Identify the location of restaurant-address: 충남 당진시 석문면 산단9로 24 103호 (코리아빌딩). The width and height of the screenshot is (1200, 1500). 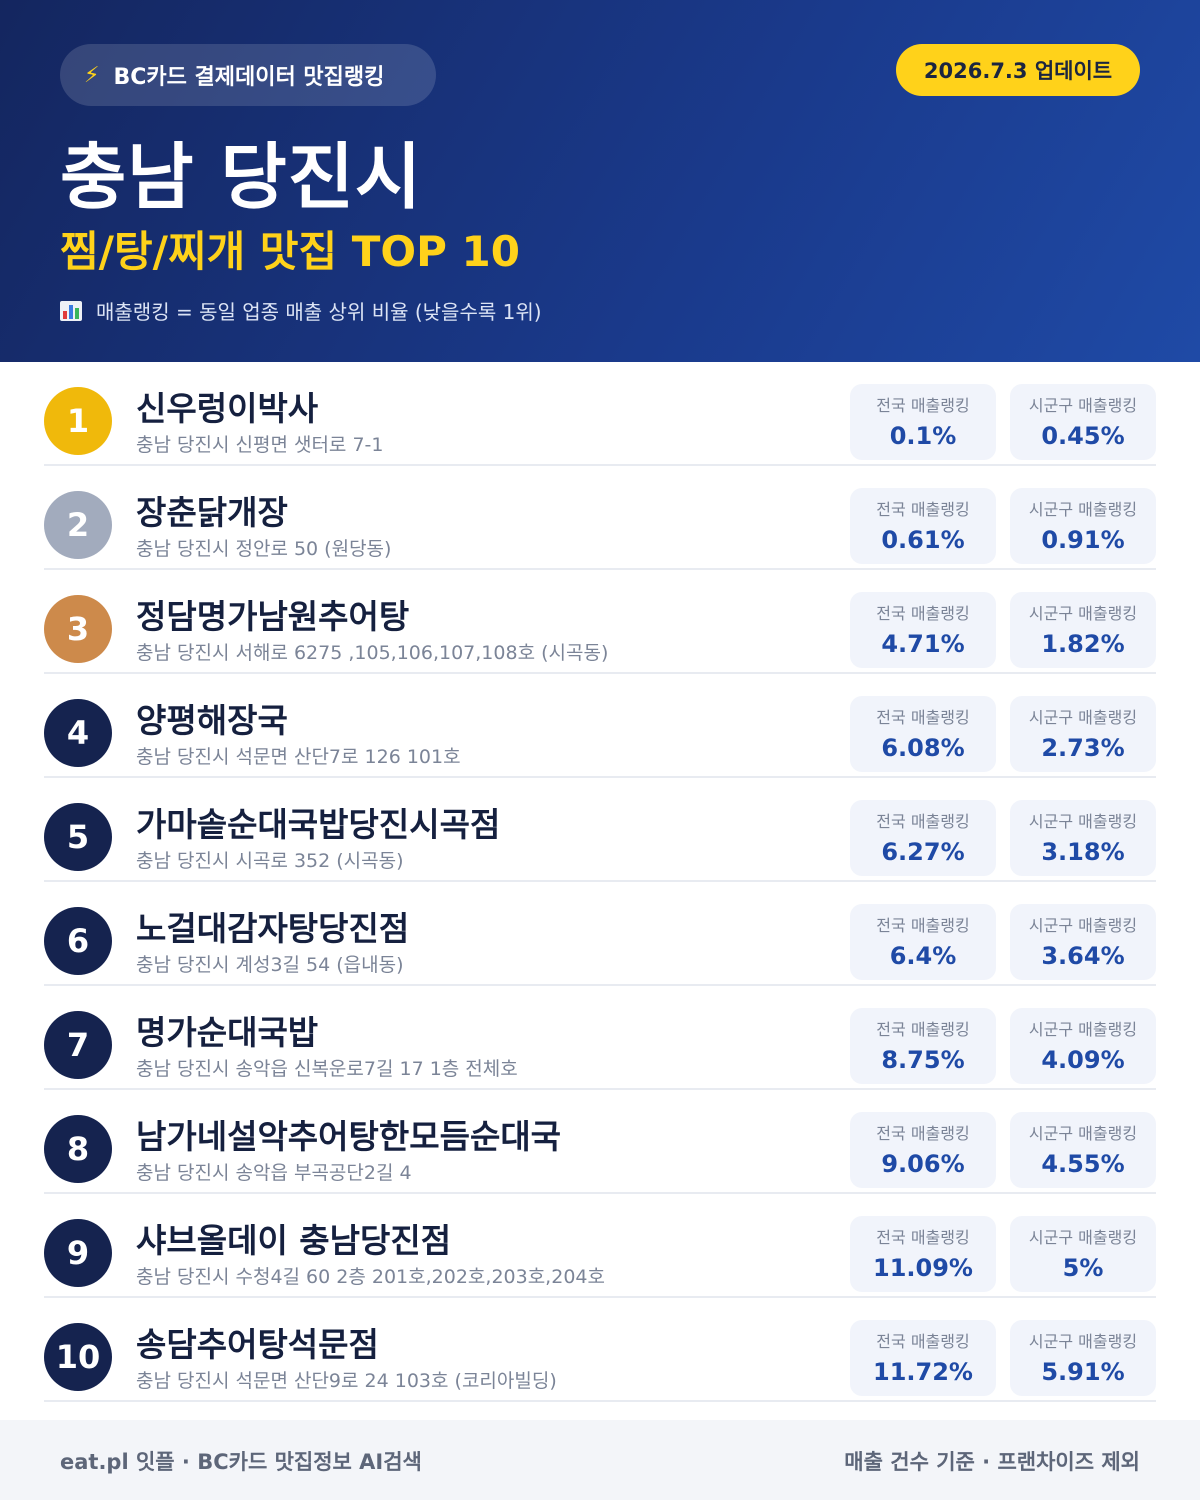
(346, 1381).